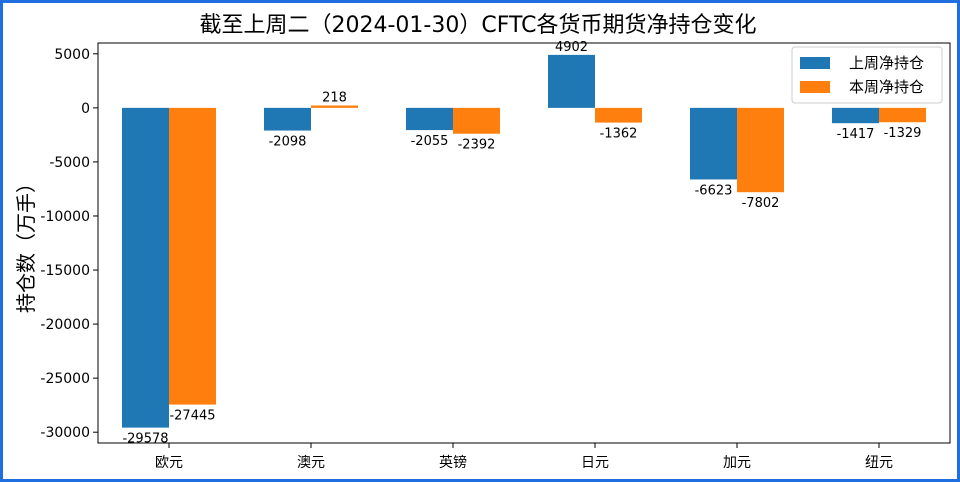  What do you see at coordinates (26, 243) in the screenshot?
I see `y-axis-label: 持仓数（万手）` at bounding box center [26, 243].